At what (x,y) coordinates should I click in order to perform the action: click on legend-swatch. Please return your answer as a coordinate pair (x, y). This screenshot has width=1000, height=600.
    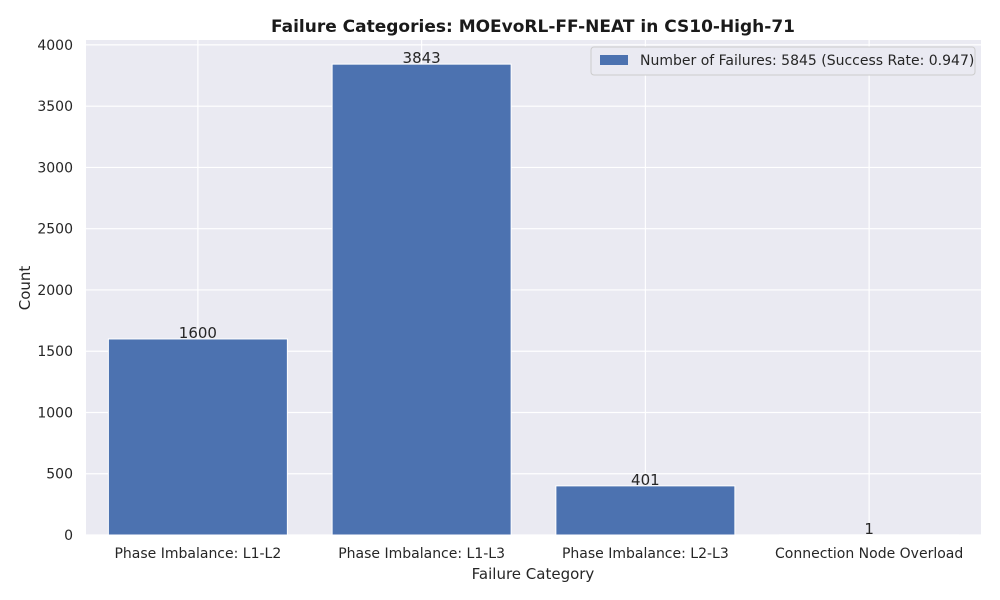
    Looking at the image, I should click on (614, 60).